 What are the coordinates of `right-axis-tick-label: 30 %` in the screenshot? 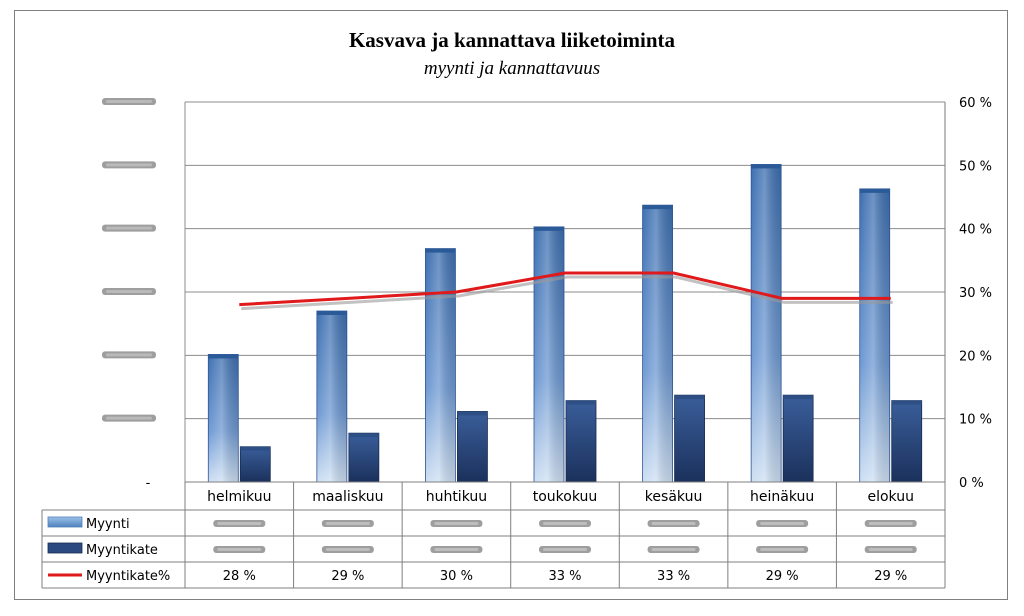 It's located at (975, 293).